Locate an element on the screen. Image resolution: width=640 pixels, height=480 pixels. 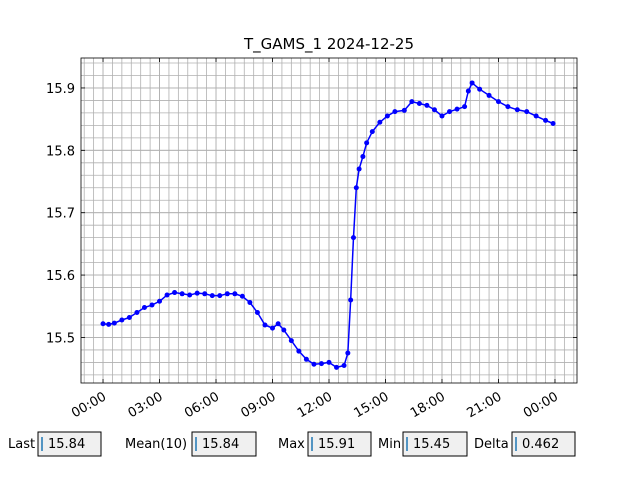
stat-label: Delta is located at coordinates (491, 444).